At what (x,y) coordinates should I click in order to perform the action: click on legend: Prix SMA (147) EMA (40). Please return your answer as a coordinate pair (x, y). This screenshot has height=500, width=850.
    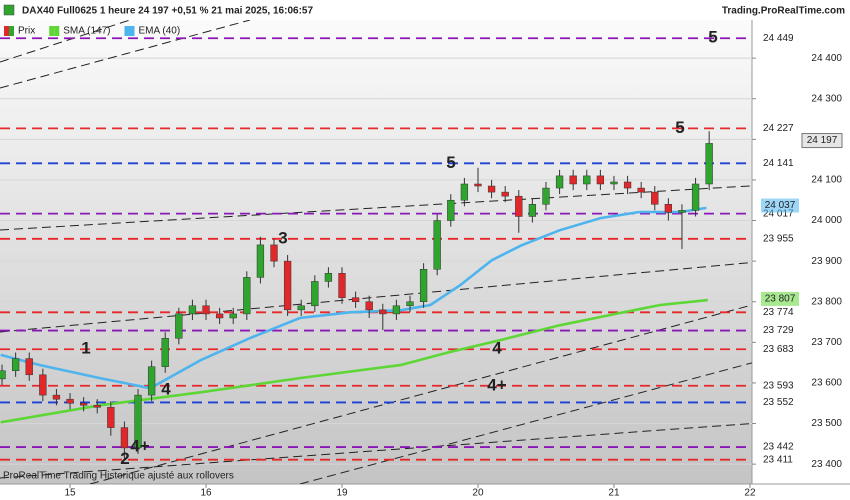
    Looking at the image, I should click on (92, 31).